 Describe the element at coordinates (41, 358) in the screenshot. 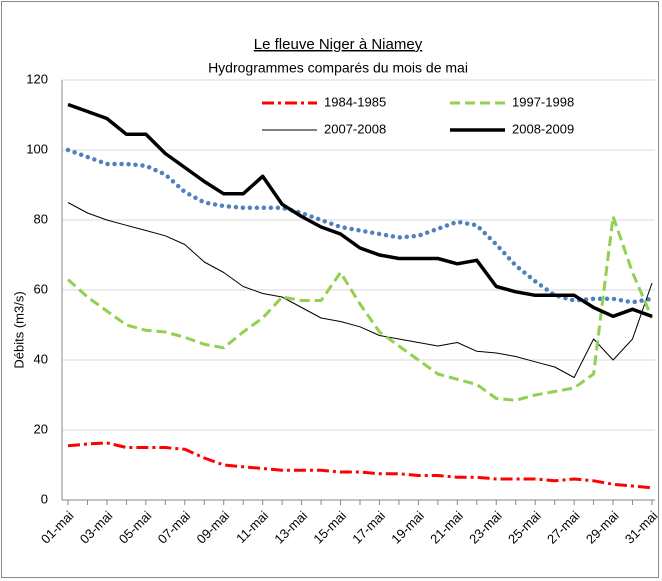

I see `y-tick-label: 40` at that location.